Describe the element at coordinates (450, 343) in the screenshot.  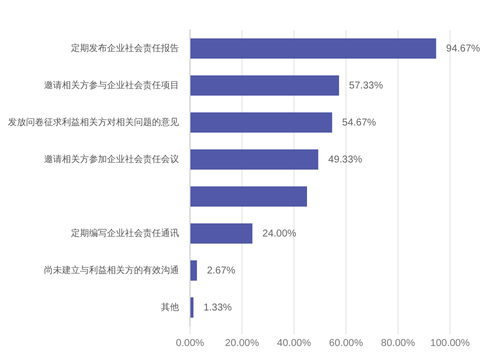
I see `x-tick-label: 100.00%` at that location.